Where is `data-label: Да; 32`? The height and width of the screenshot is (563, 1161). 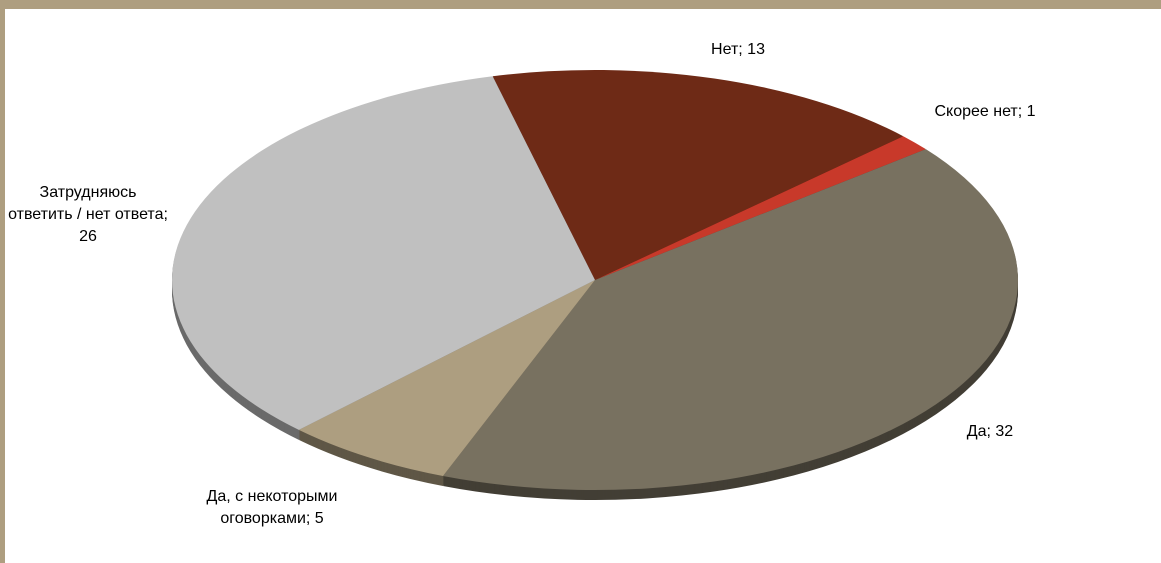 data-label: Да; 32 is located at coordinates (990, 431).